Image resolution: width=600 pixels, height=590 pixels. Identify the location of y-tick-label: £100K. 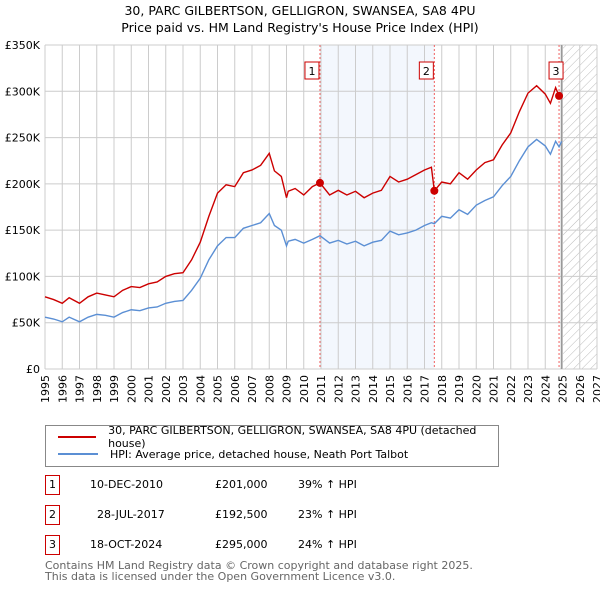
(23, 276).